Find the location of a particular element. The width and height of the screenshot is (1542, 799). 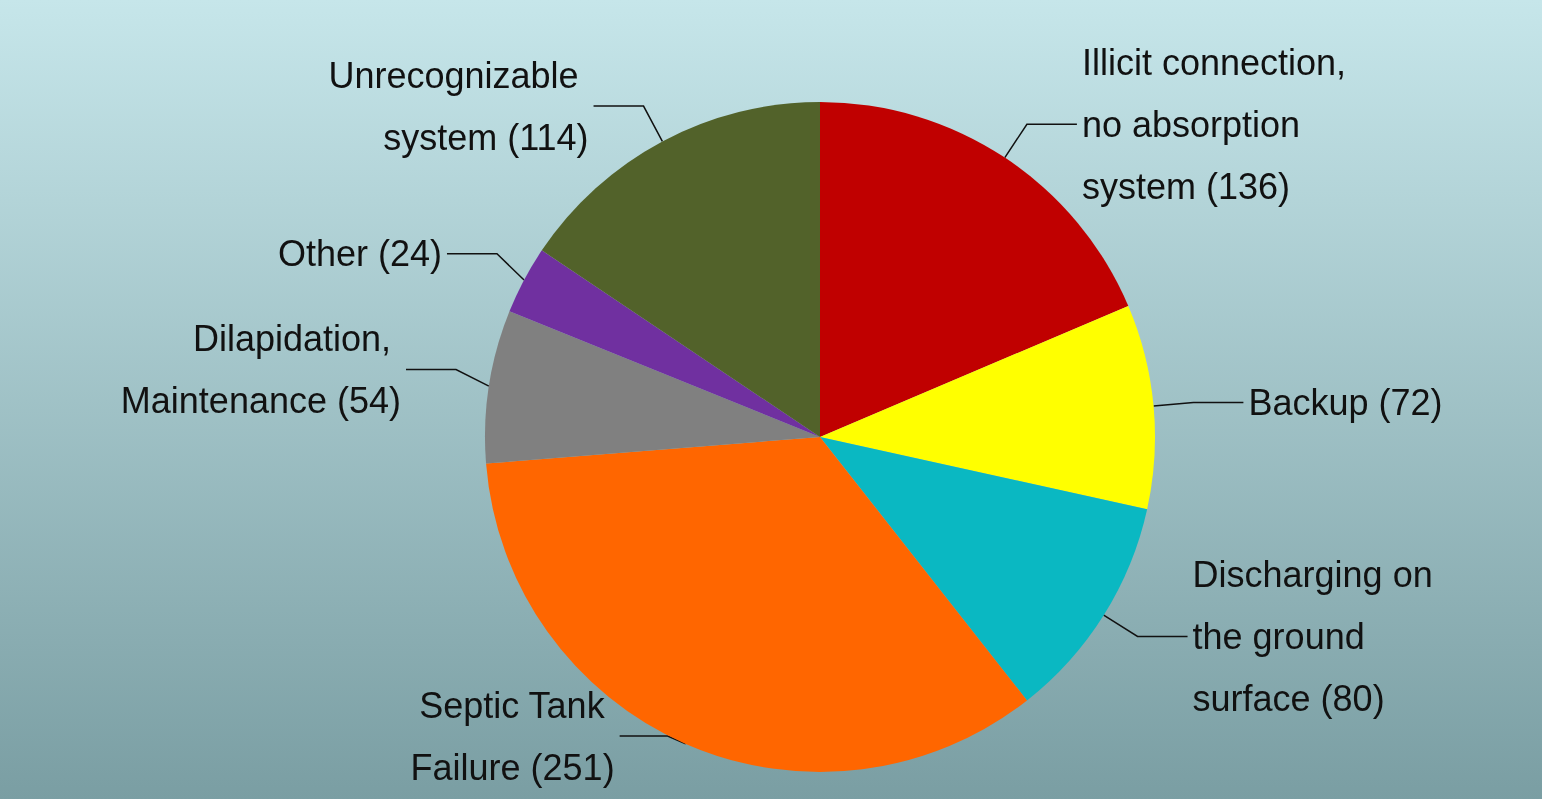

slice-label: Other (24) is located at coordinates (359, 254).